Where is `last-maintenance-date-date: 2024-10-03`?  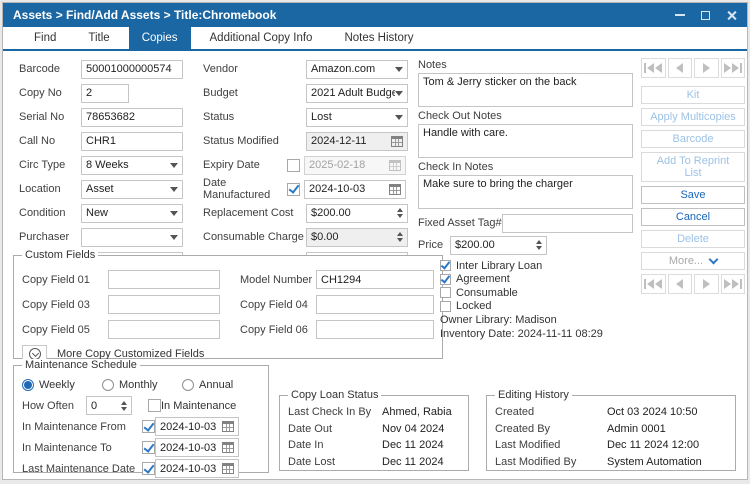
last-maintenance-date-date: 2024-10-03 is located at coordinates (197, 468).